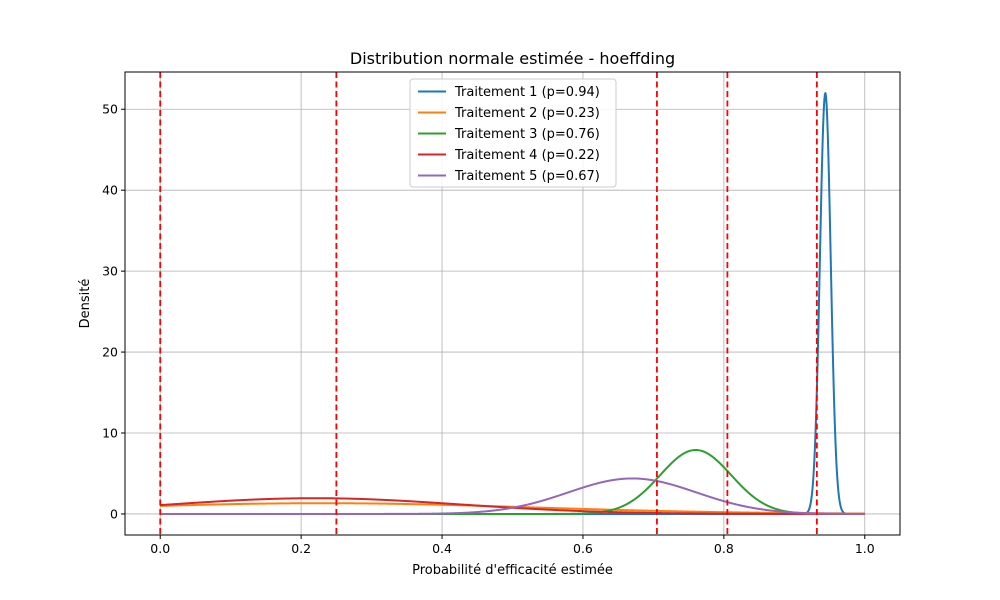  What do you see at coordinates (512, 58) in the screenshot?
I see `chart-title: Distribution normale estimée - hoeffding` at bounding box center [512, 58].